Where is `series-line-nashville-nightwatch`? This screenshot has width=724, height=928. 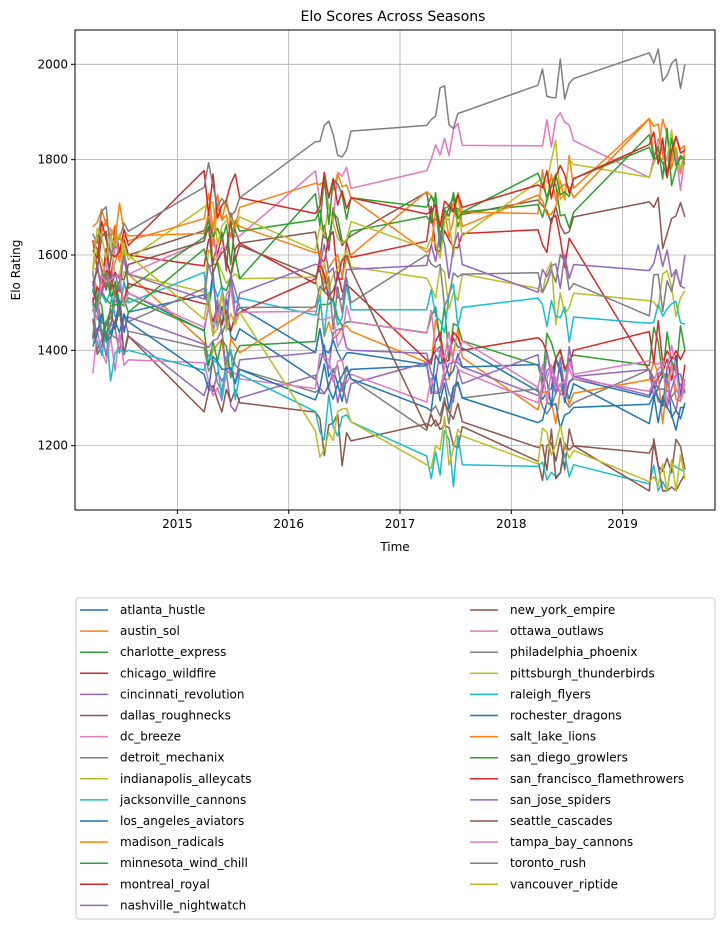 series-line-nashville-nightwatch is located at coordinates (389, 362).